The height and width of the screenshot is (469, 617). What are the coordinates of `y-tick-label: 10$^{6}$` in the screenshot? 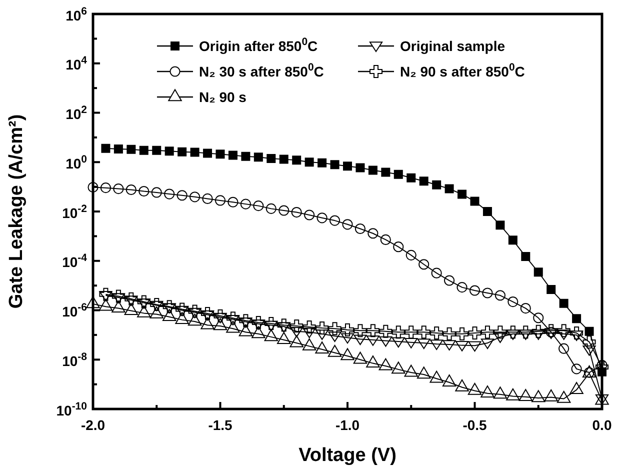 It's located at (77, 14).